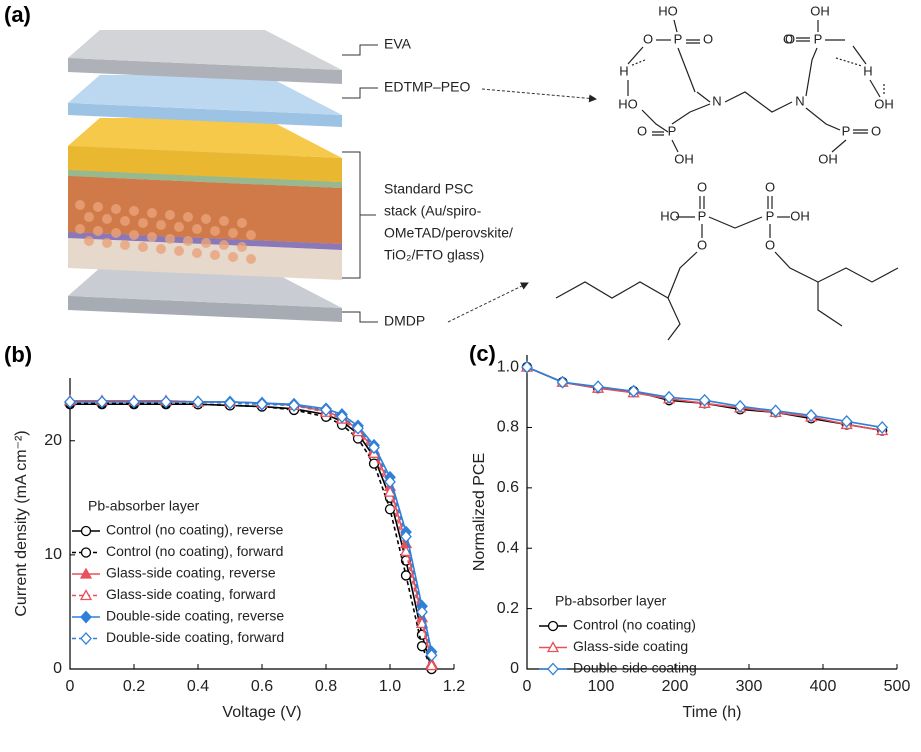 This screenshot has width=921, height=752. I want to click on x-tick-label: 300, so click(749, 686).